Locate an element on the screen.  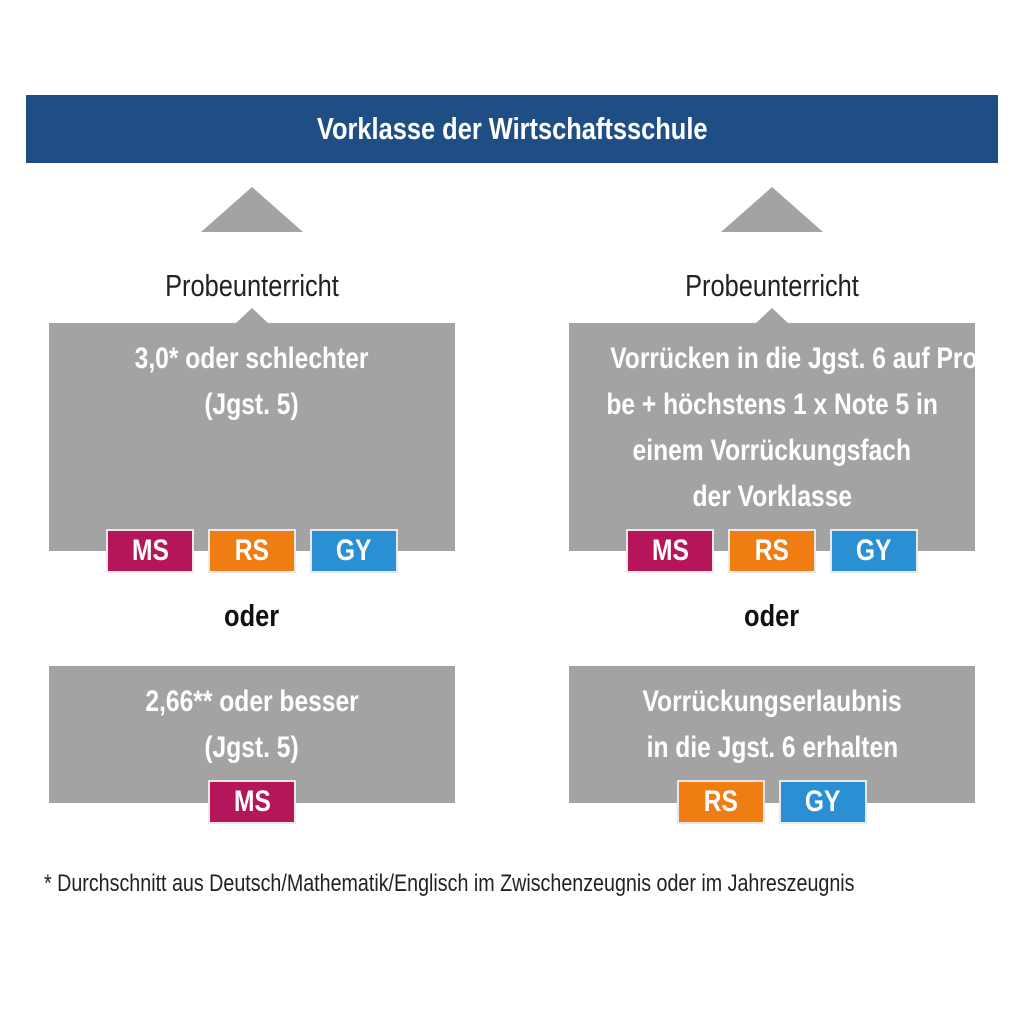
header-title: Vorklasse der Wirtschaftsschule is located at coordinates (512, 128).